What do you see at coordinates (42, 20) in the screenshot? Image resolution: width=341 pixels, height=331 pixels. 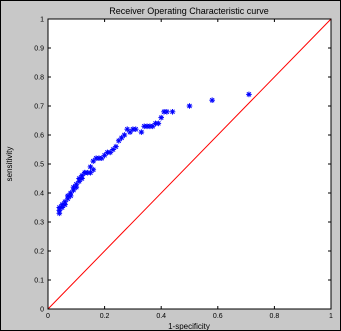 I see `y-tick-label: 1` at bounding box center [42, 20].